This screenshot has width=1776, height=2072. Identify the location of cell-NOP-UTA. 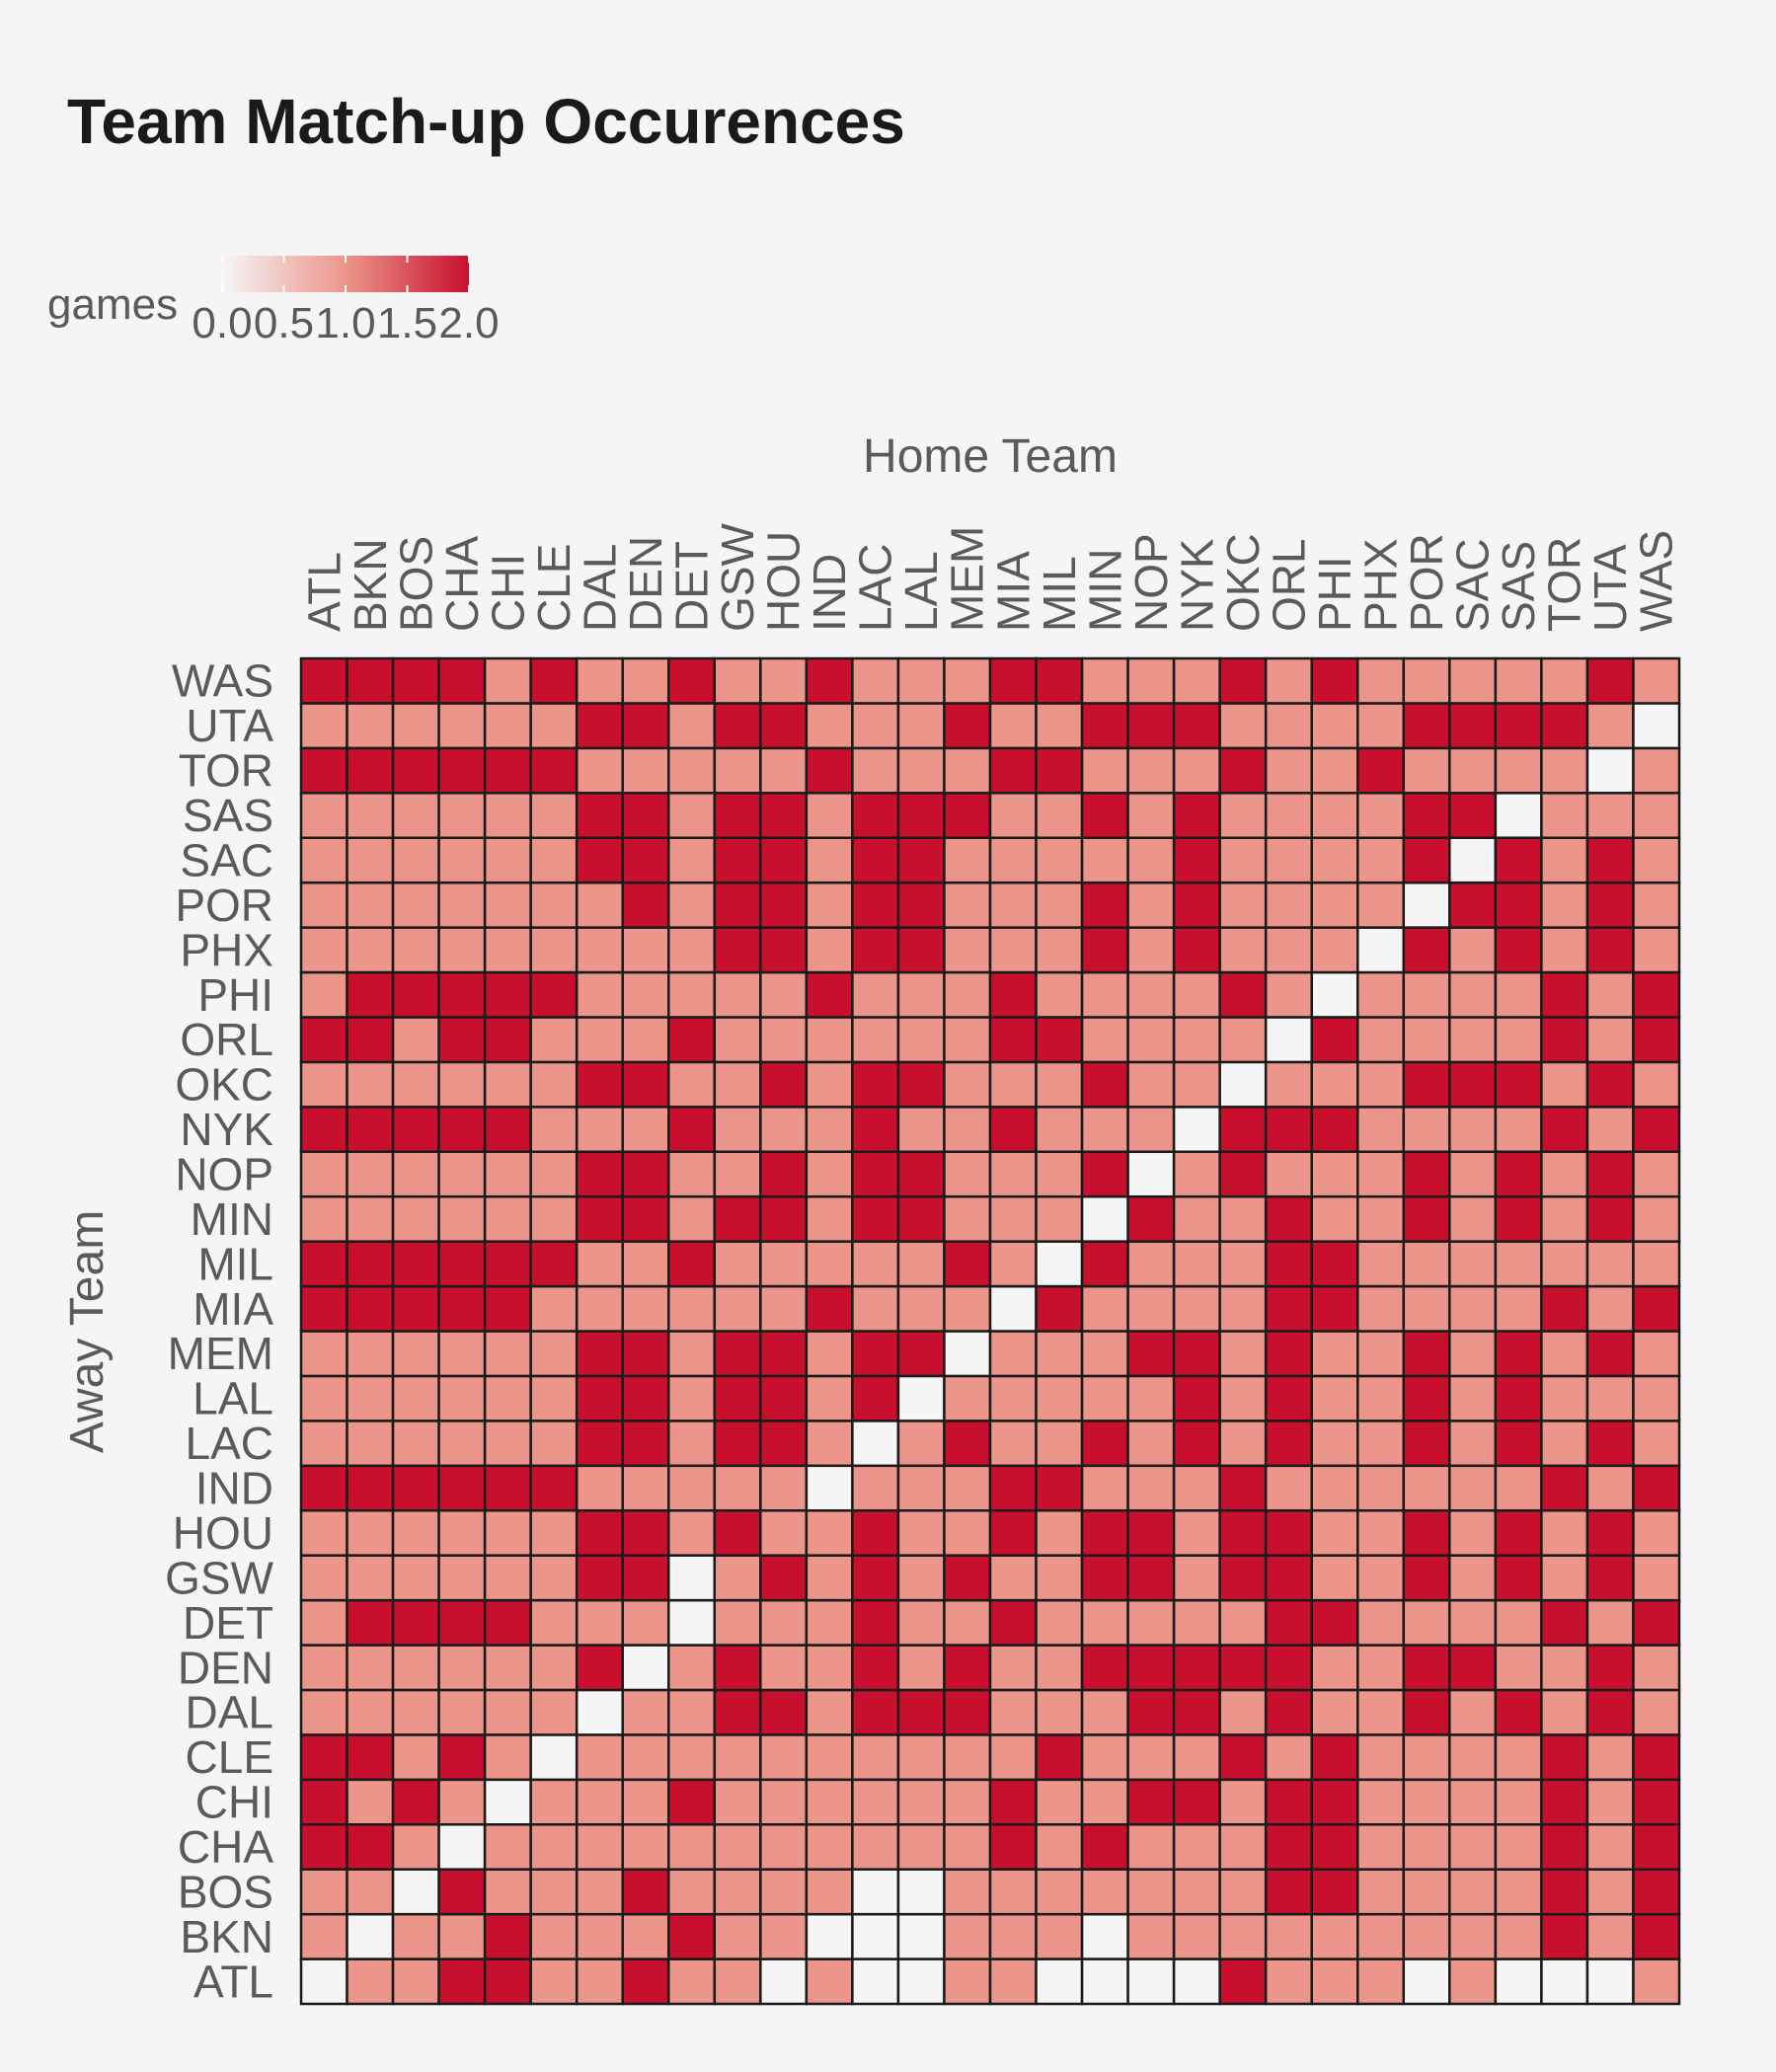
(1610, 1174).